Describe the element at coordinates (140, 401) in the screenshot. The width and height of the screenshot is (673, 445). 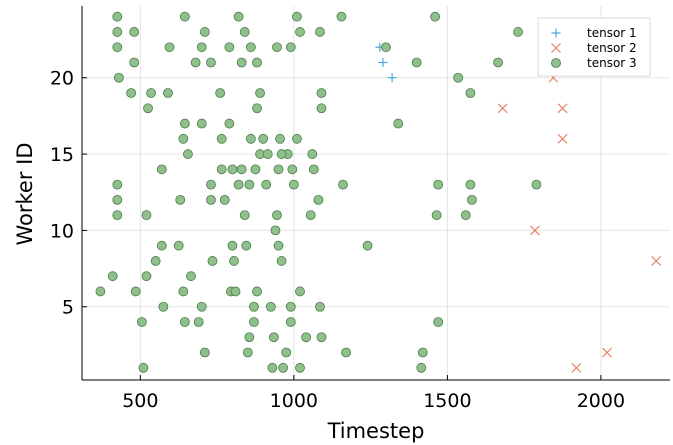
I see `x-tick-label: 500` at that location.